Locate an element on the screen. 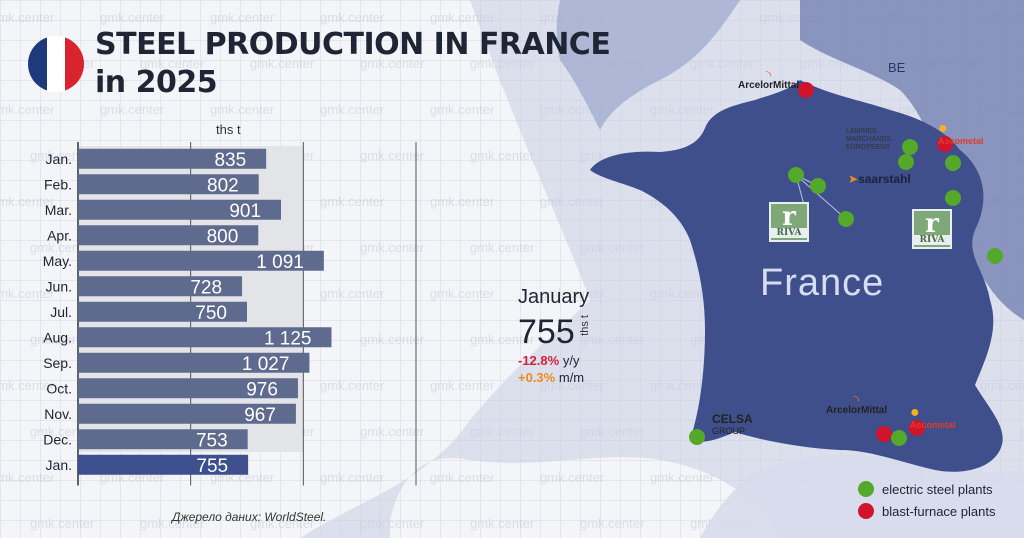 This screenshot has width=1024, height=538. chart-data-label: 800 is located at coordinates (223, 236).